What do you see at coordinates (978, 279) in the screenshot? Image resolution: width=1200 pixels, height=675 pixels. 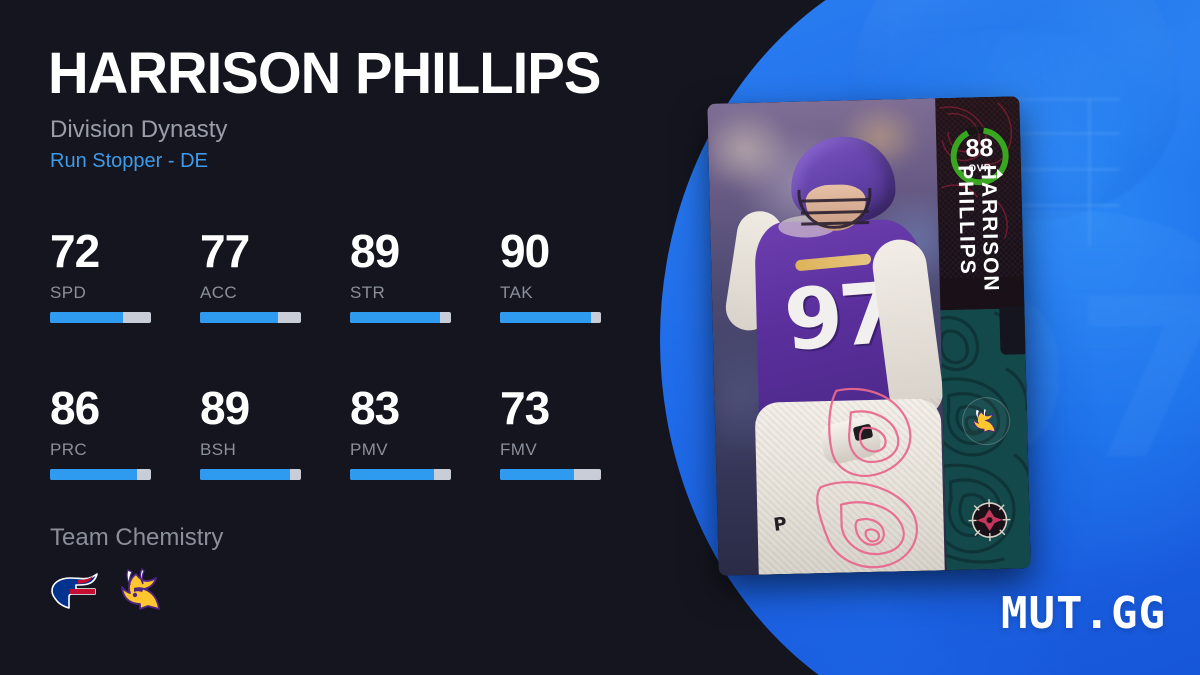 I see `card-player-name: HARRISON PHILLIPS` at bounding box center [978, 279].